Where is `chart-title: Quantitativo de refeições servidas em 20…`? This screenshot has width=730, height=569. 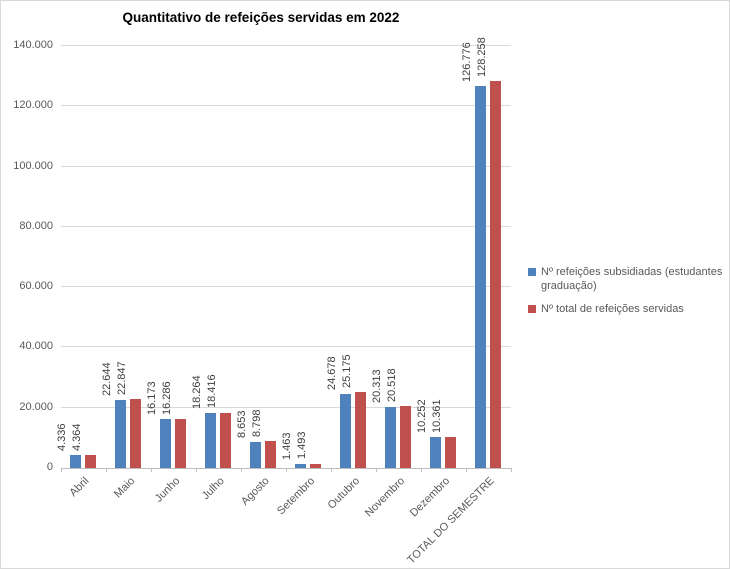
chart-title: Quantitativo de refeições servidas em 20… is located at coordinates (261, 17).